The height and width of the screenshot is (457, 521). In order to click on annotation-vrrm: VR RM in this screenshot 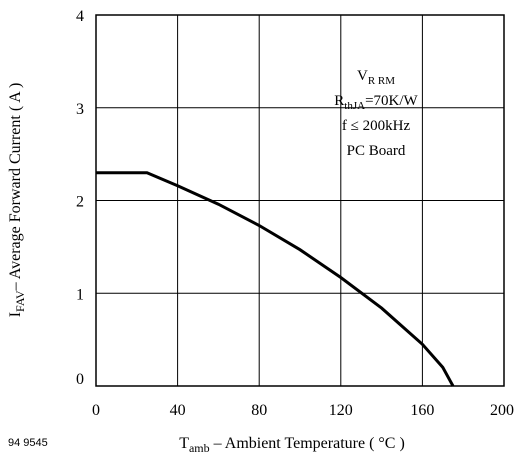, I will do `click(376, 77)`.